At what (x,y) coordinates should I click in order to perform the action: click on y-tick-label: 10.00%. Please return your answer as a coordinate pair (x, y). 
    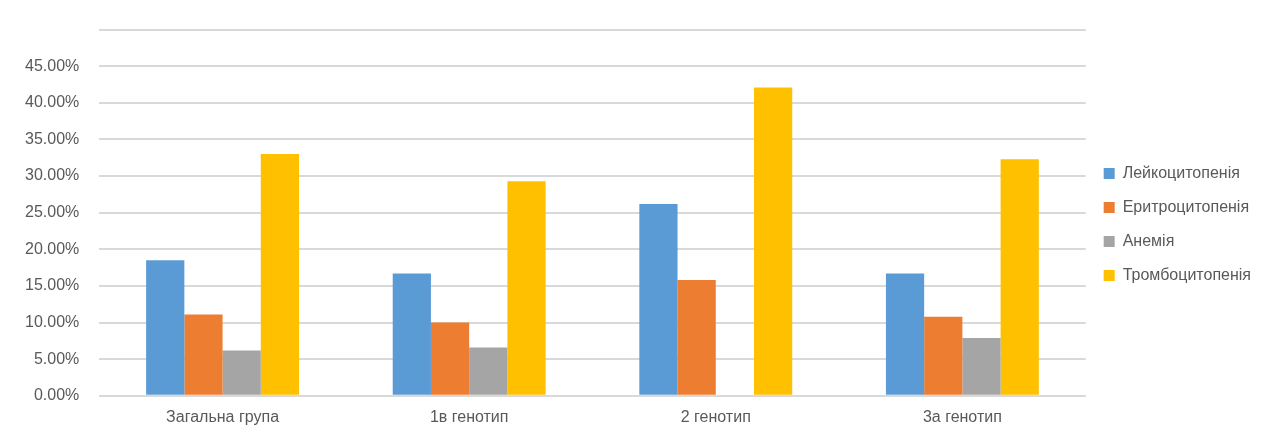
    Looking at the image, I should click on (52, 321).